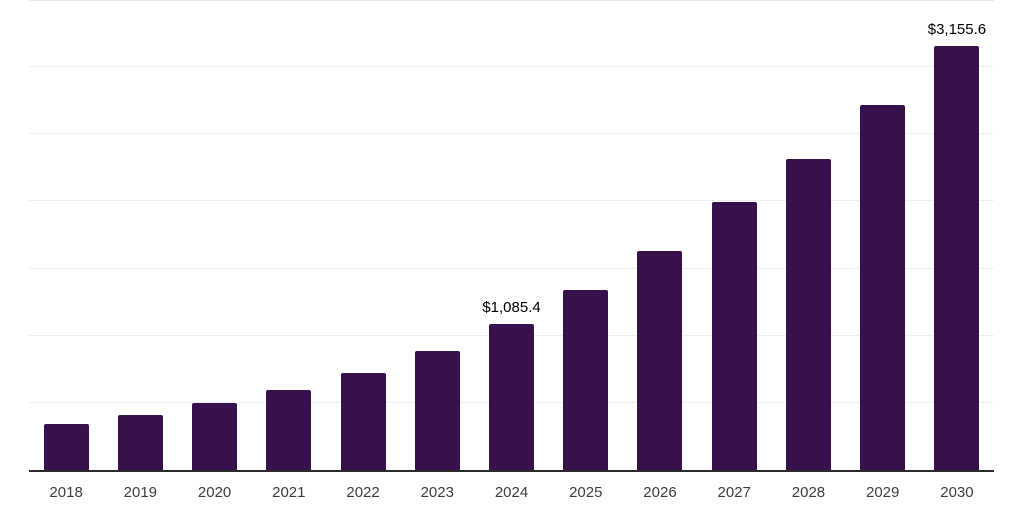  Describe the element at coordinates (586, 380) in the screenshot. I see `bar-2025` at that location.